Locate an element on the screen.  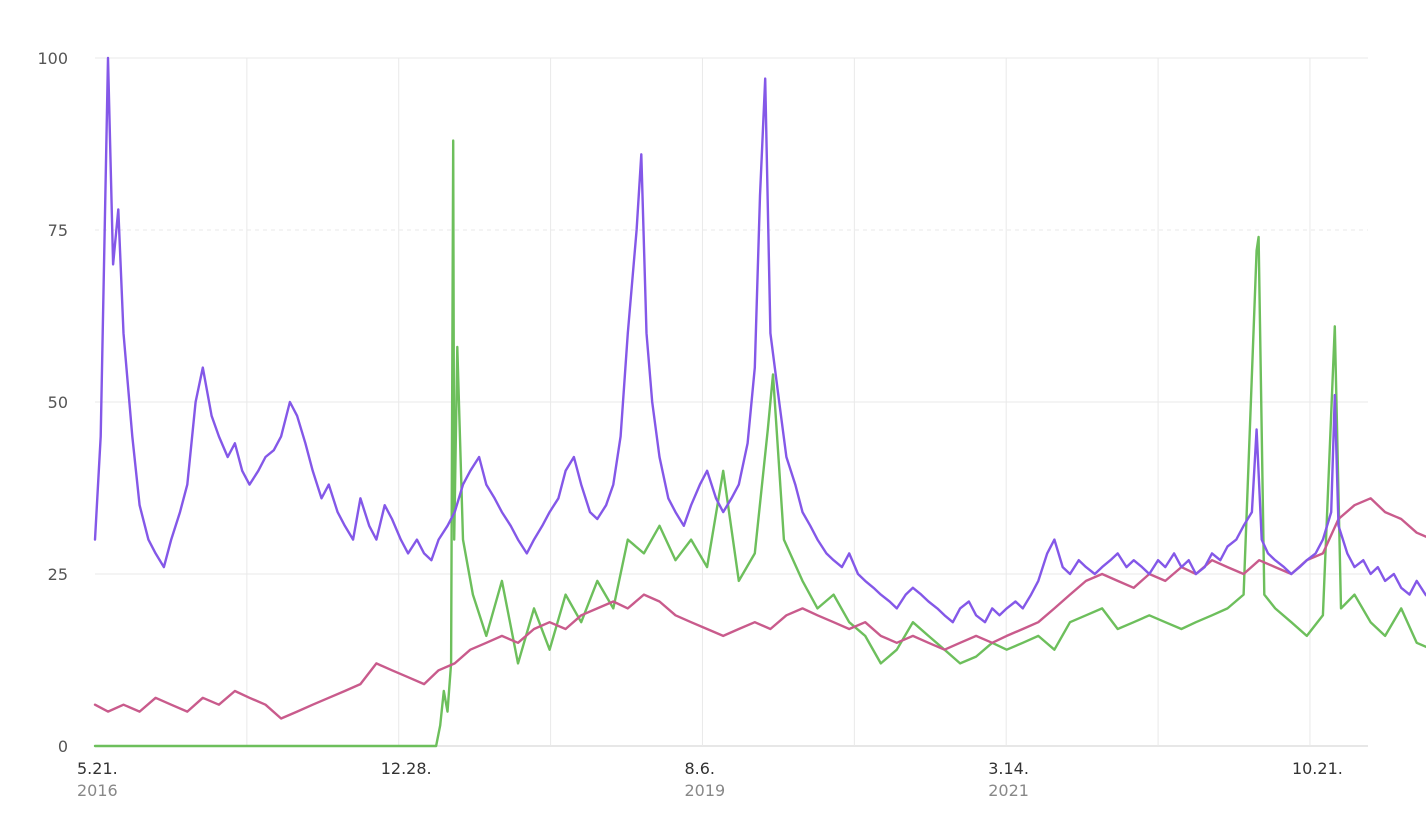
x-tick-label: 12.28. is located at coordinates (406, 768).